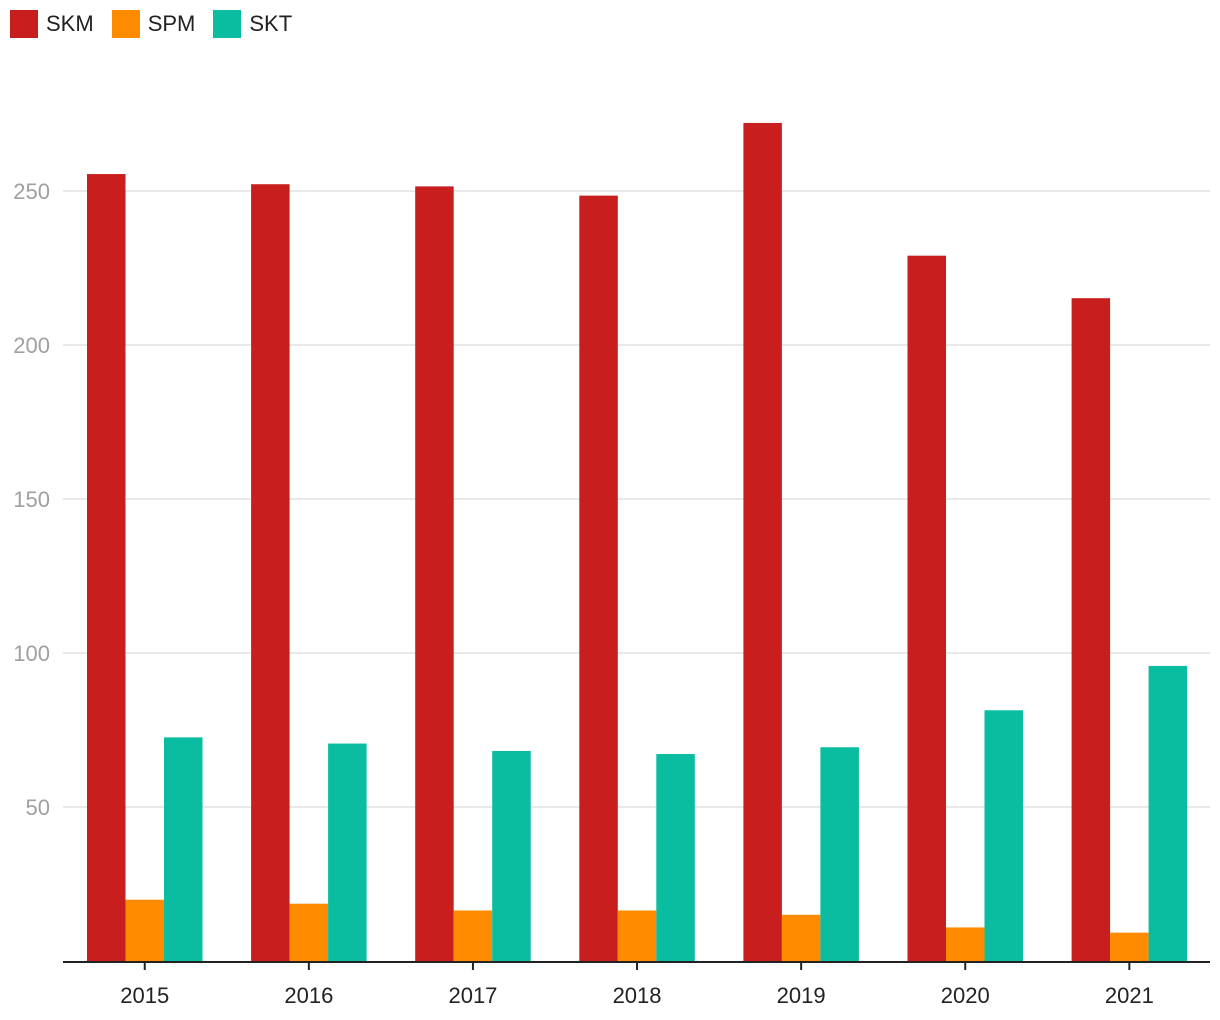 This screenshot has width=1220, height=1020. What do you see at coordinates (1091, 630) in the screenshot?
I see `bar-skm-2021` at bounding box center [1091, 630].